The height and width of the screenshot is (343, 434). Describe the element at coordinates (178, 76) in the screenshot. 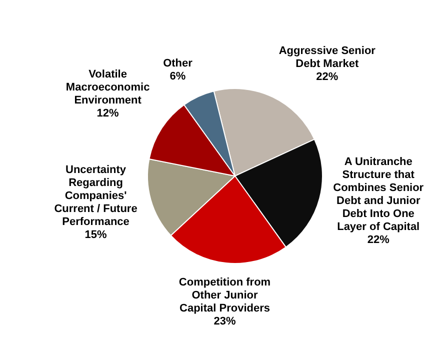

I see `data-label: 6%` at that location.